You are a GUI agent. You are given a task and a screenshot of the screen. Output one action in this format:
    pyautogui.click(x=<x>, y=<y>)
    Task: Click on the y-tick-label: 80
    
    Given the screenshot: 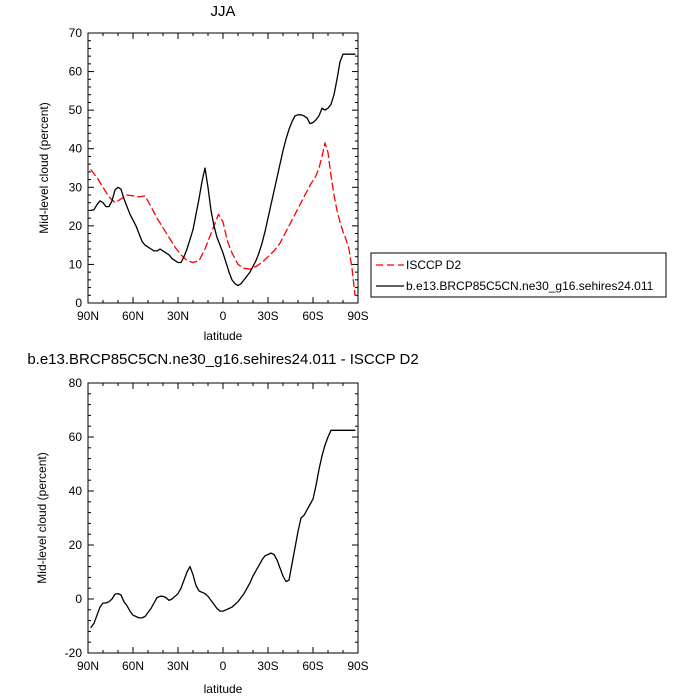 What is the action you would take?
    pyautogui.click(x=76, y=383)
    